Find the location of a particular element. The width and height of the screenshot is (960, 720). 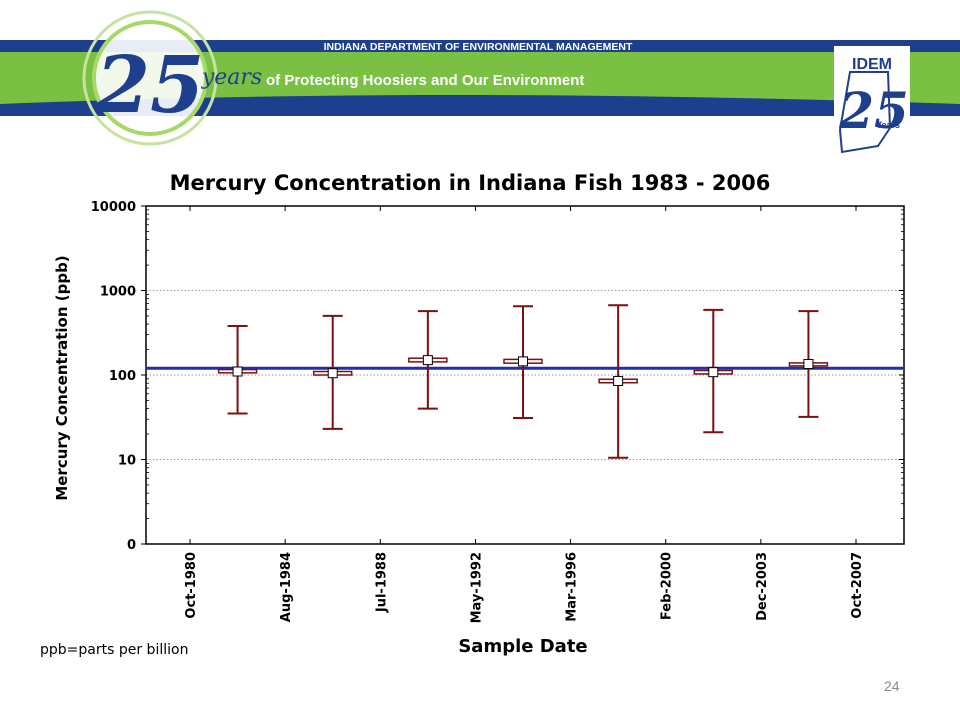

emblem-number: 25 is located at coordinates (150, 85).